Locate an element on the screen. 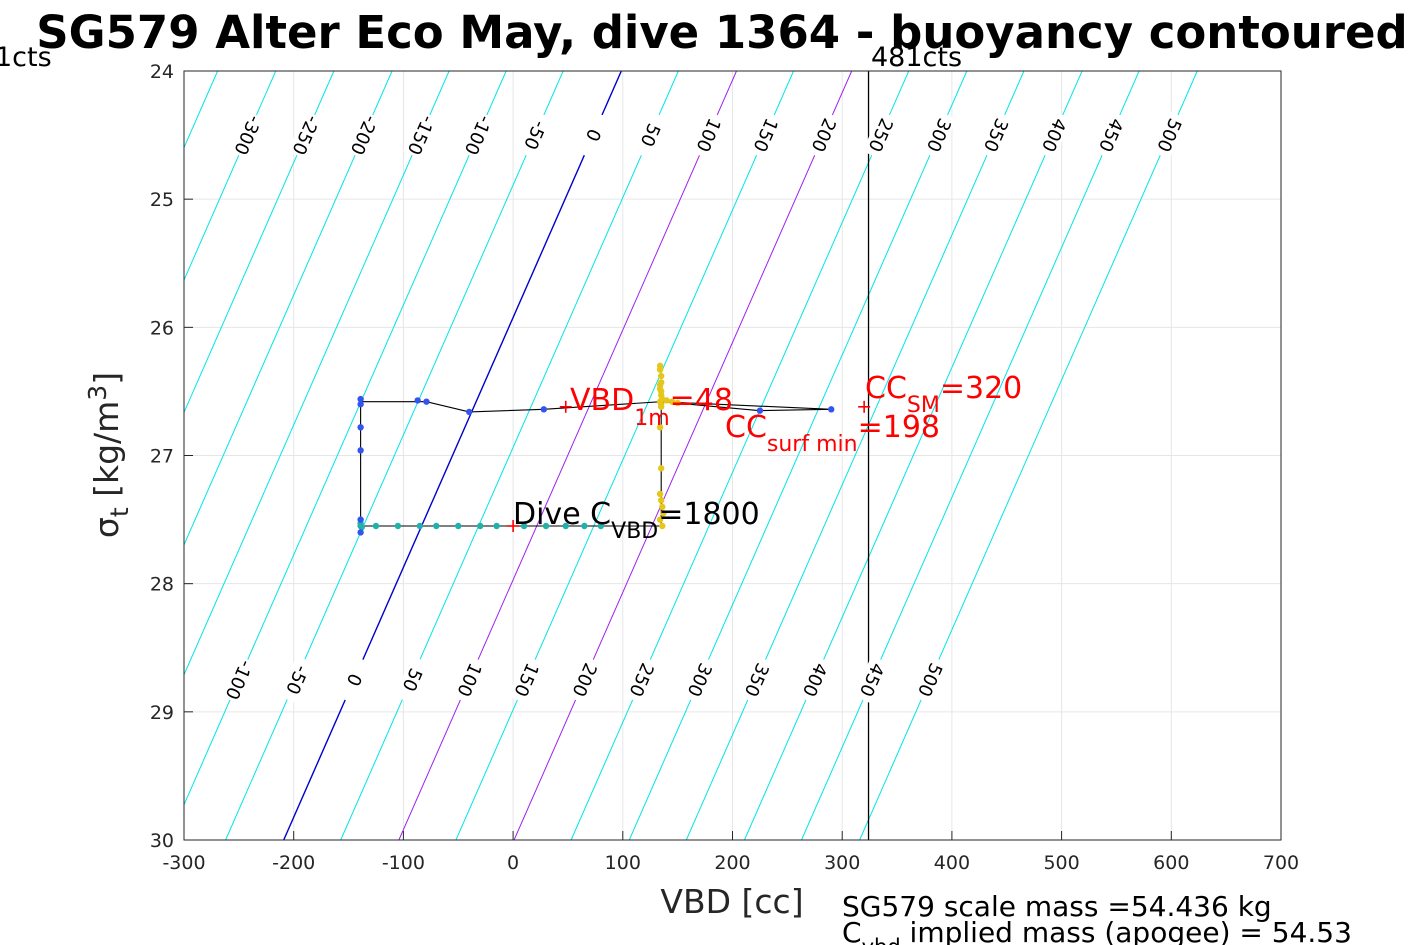 Image resolution: width=1417 pixels, height=945 pixels. y-axis-label-unit-post: ] is located at coordinates (106, 378).